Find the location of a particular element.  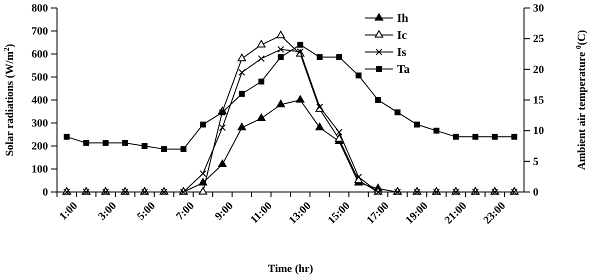

legend-label: Ta is located at coordinates (403, 69).